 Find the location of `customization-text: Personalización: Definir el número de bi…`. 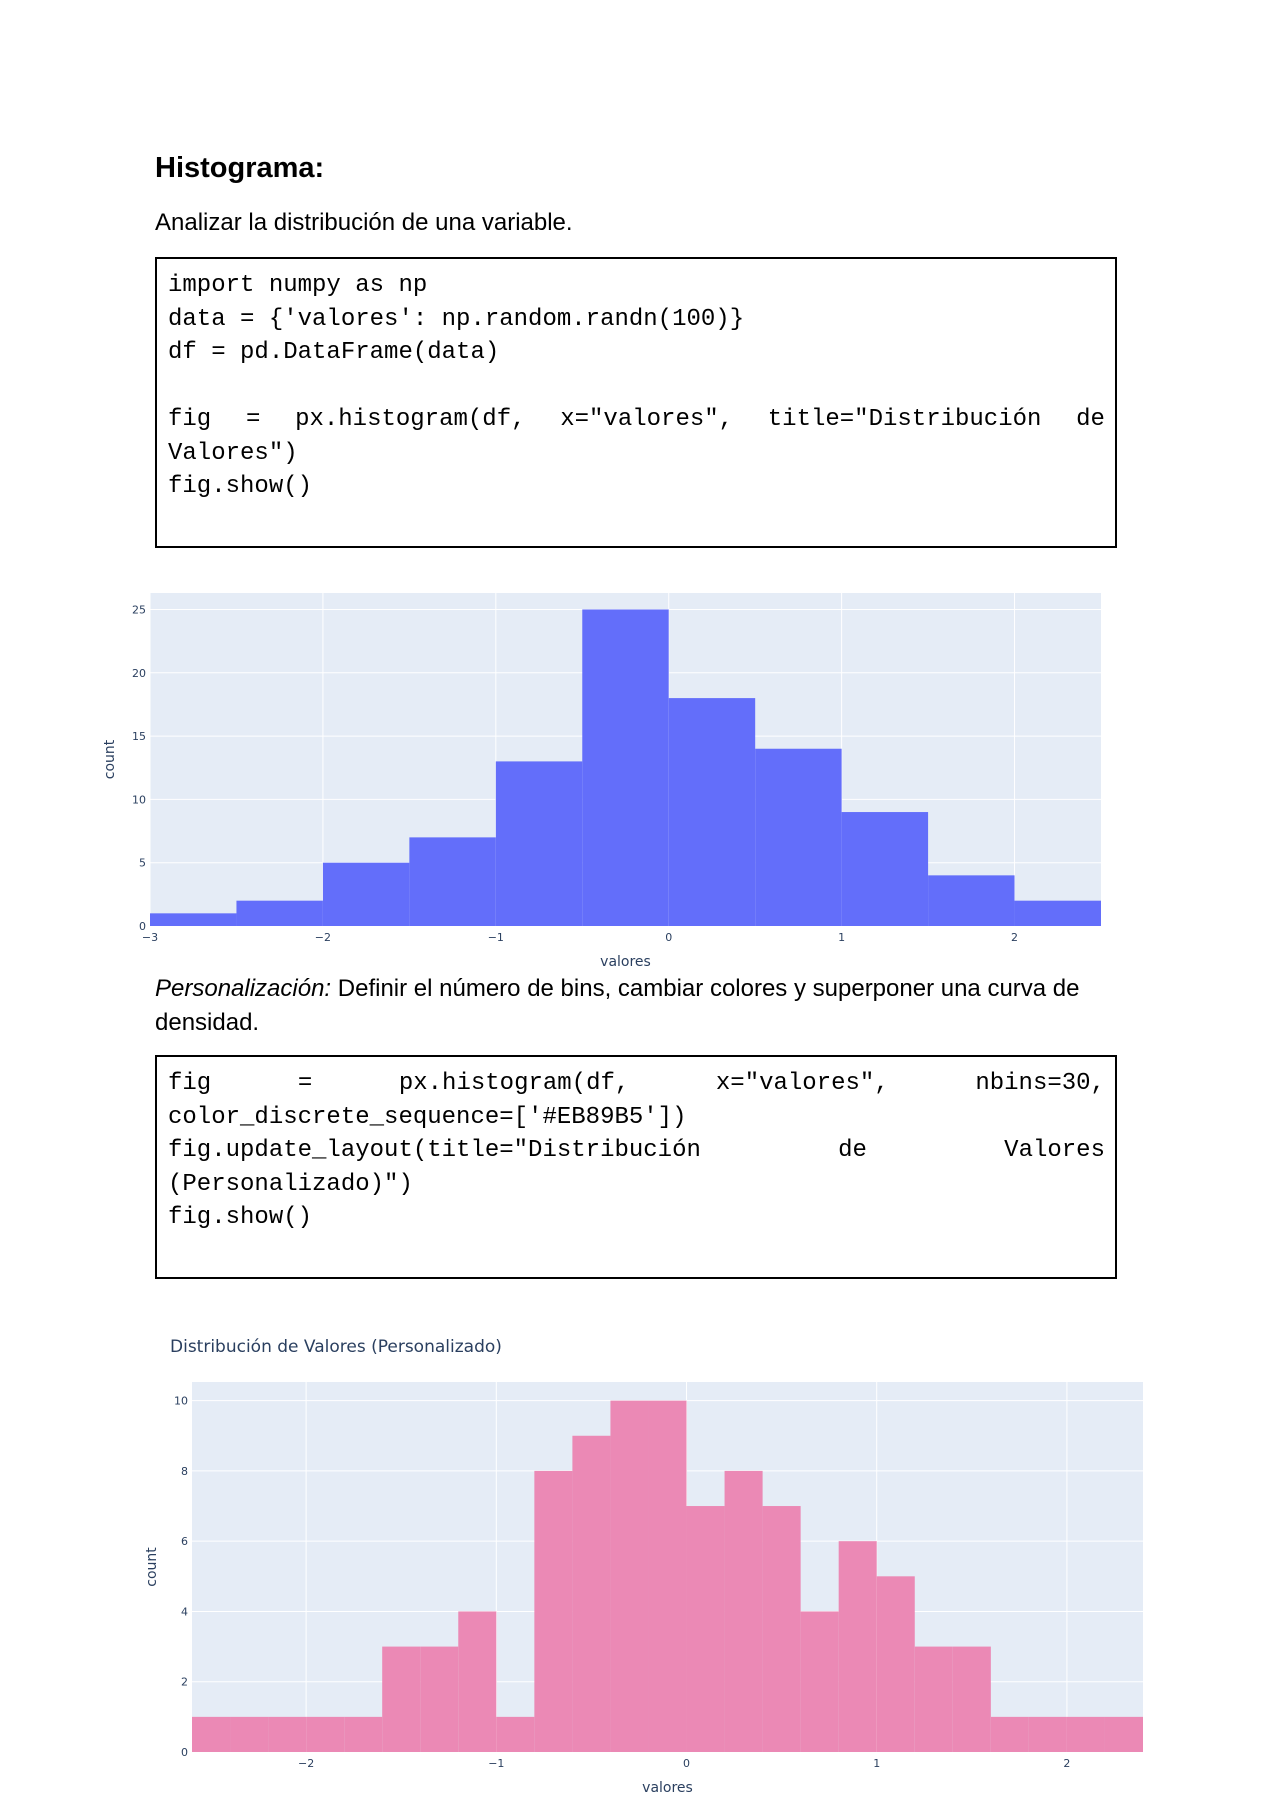

customization-text: Personalización: Definir el número de bi… is located at coordinates (640, 1006).